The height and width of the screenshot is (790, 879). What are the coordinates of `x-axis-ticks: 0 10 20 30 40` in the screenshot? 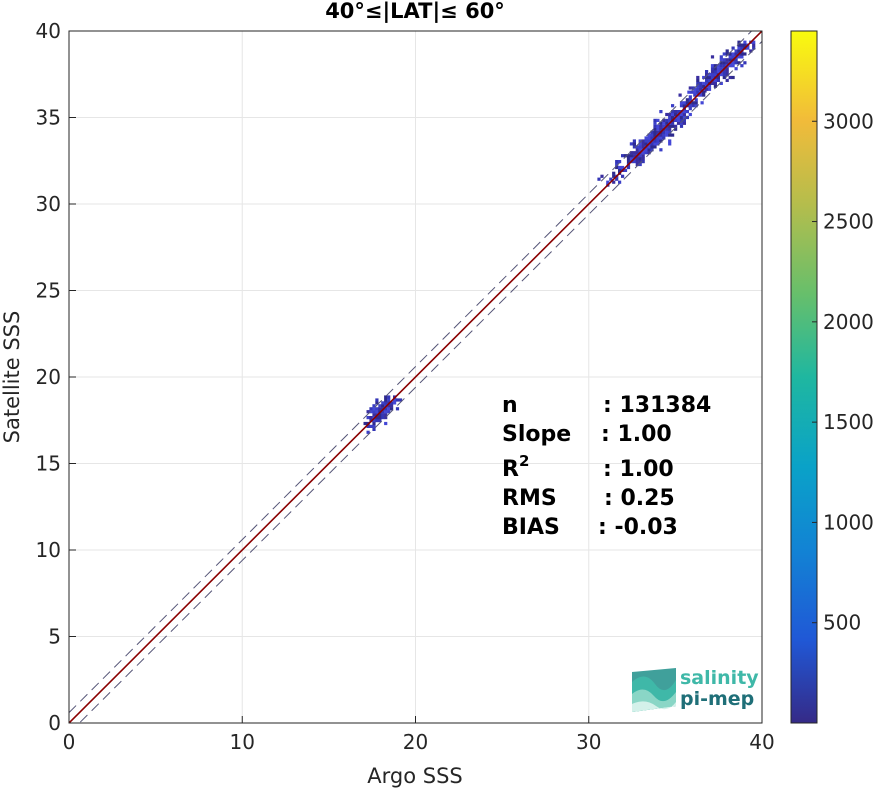 It's located at (419, 735).